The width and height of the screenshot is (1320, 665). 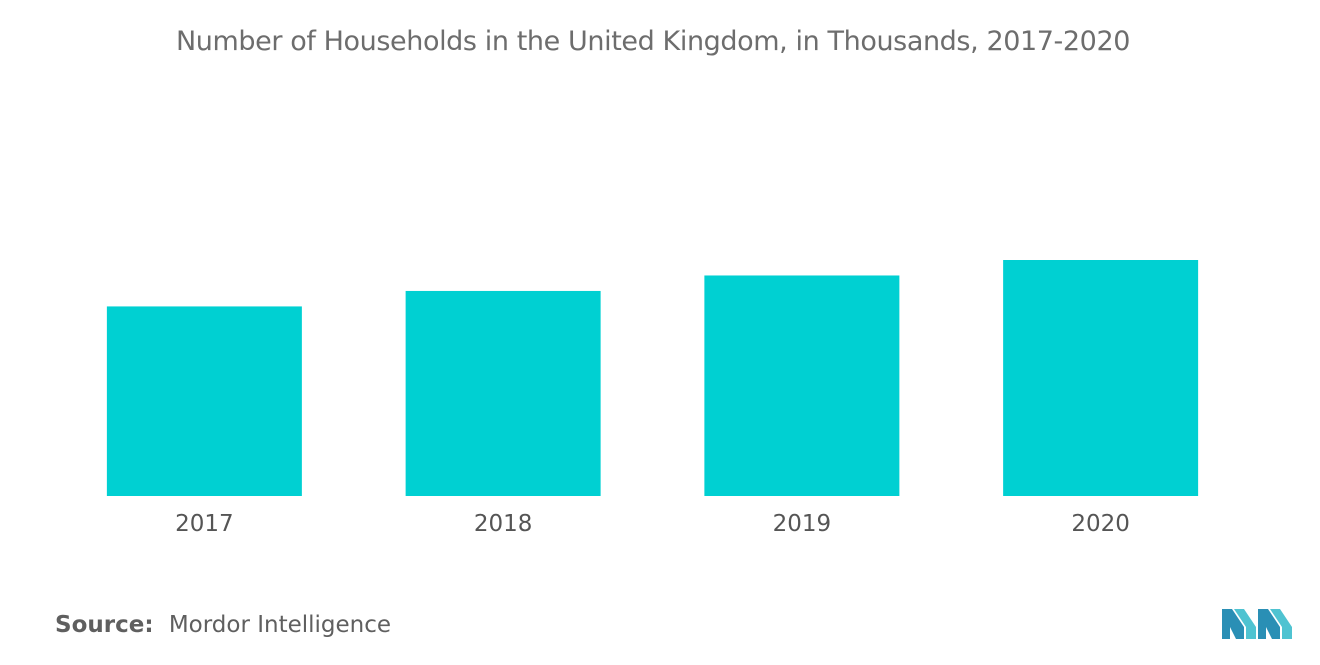 I want to click on x-tick-label: 2018, so click(x=503, y=524).